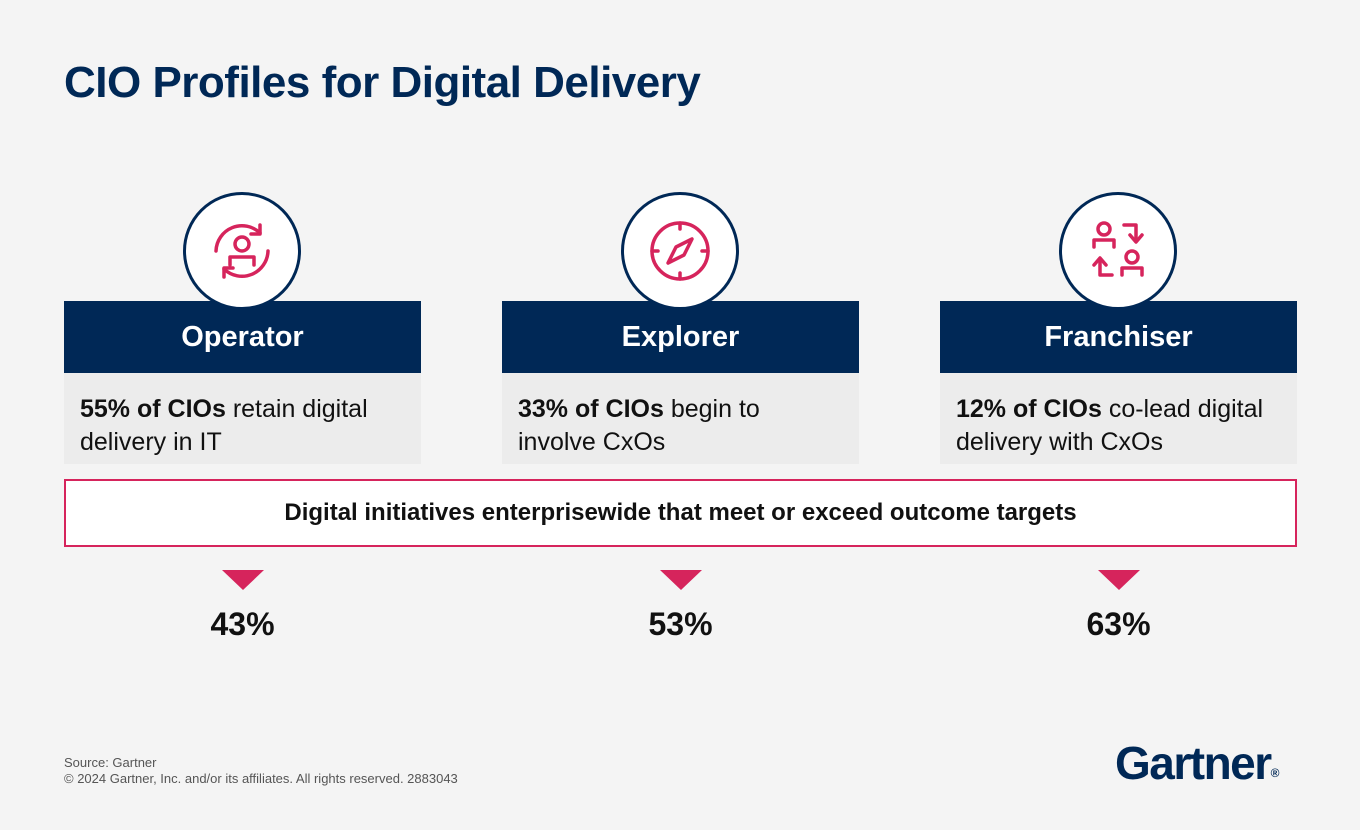 This screenshot has height=830, width=1360. I want to click on rotating-person-icon, so click(242, 251).